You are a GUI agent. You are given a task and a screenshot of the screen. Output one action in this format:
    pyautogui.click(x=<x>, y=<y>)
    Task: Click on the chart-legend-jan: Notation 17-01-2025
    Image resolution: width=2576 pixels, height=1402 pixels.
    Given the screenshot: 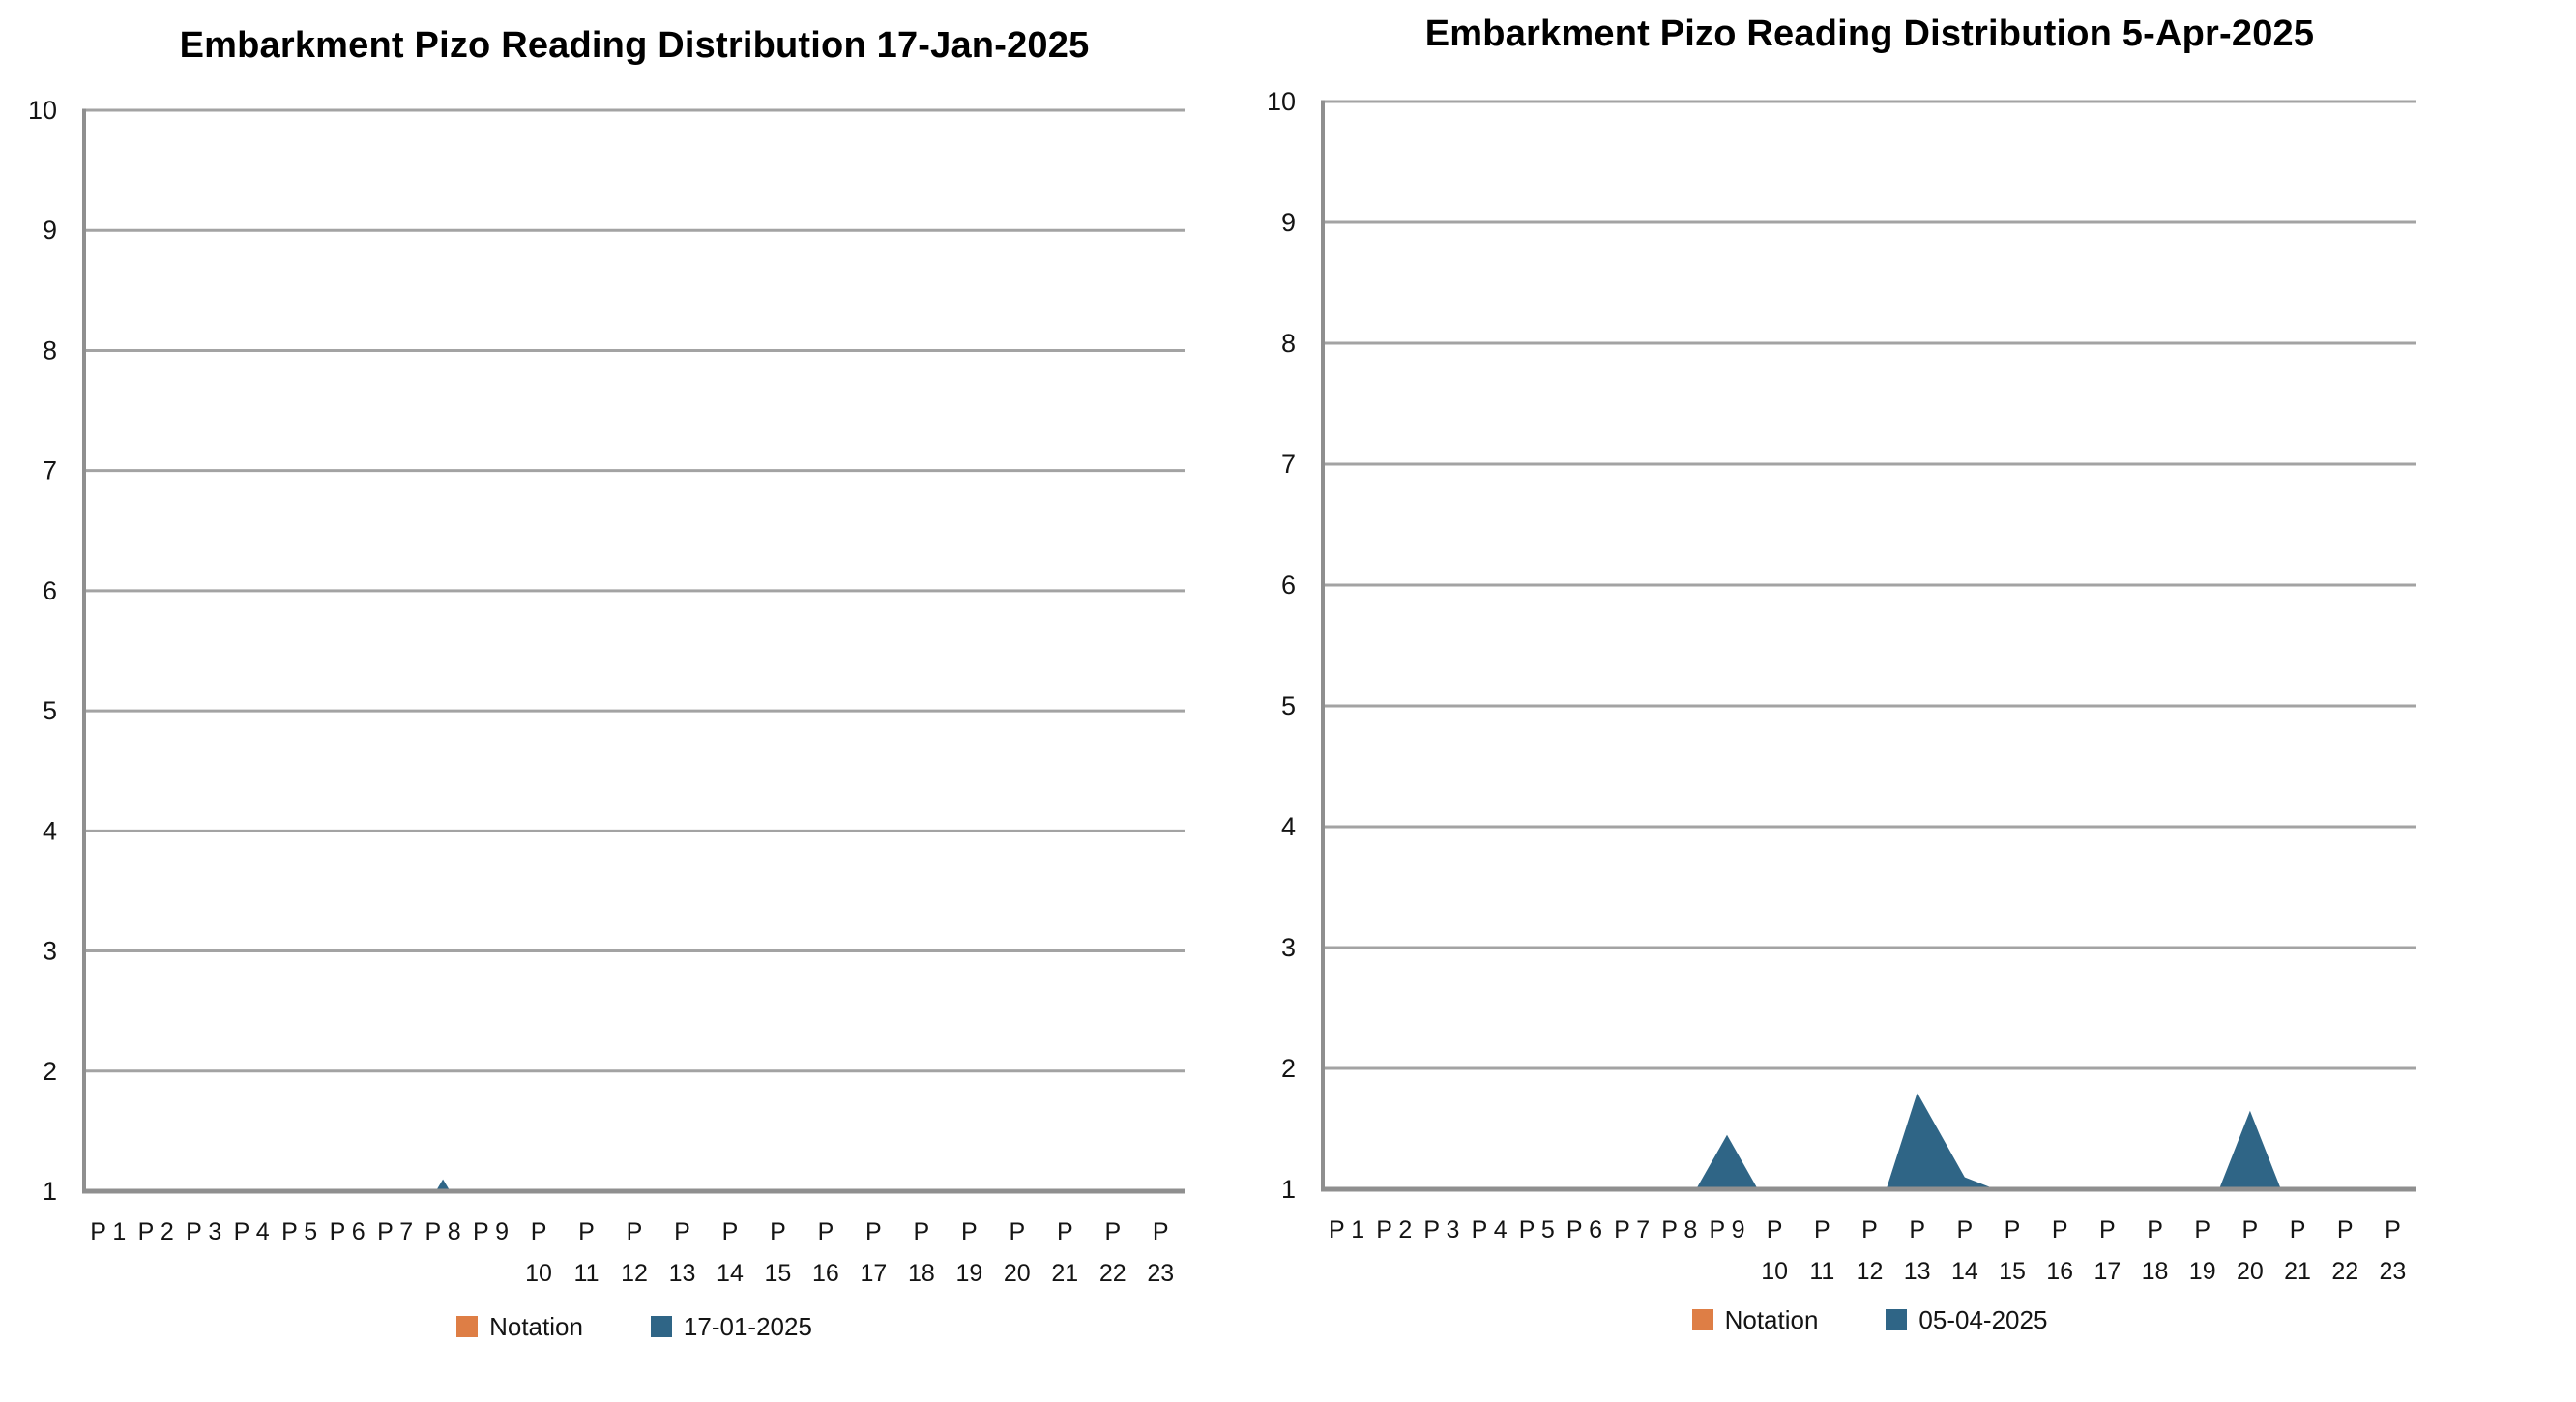 What is the action you would take?
    pyautogui.click(x=634, y=1326)
    